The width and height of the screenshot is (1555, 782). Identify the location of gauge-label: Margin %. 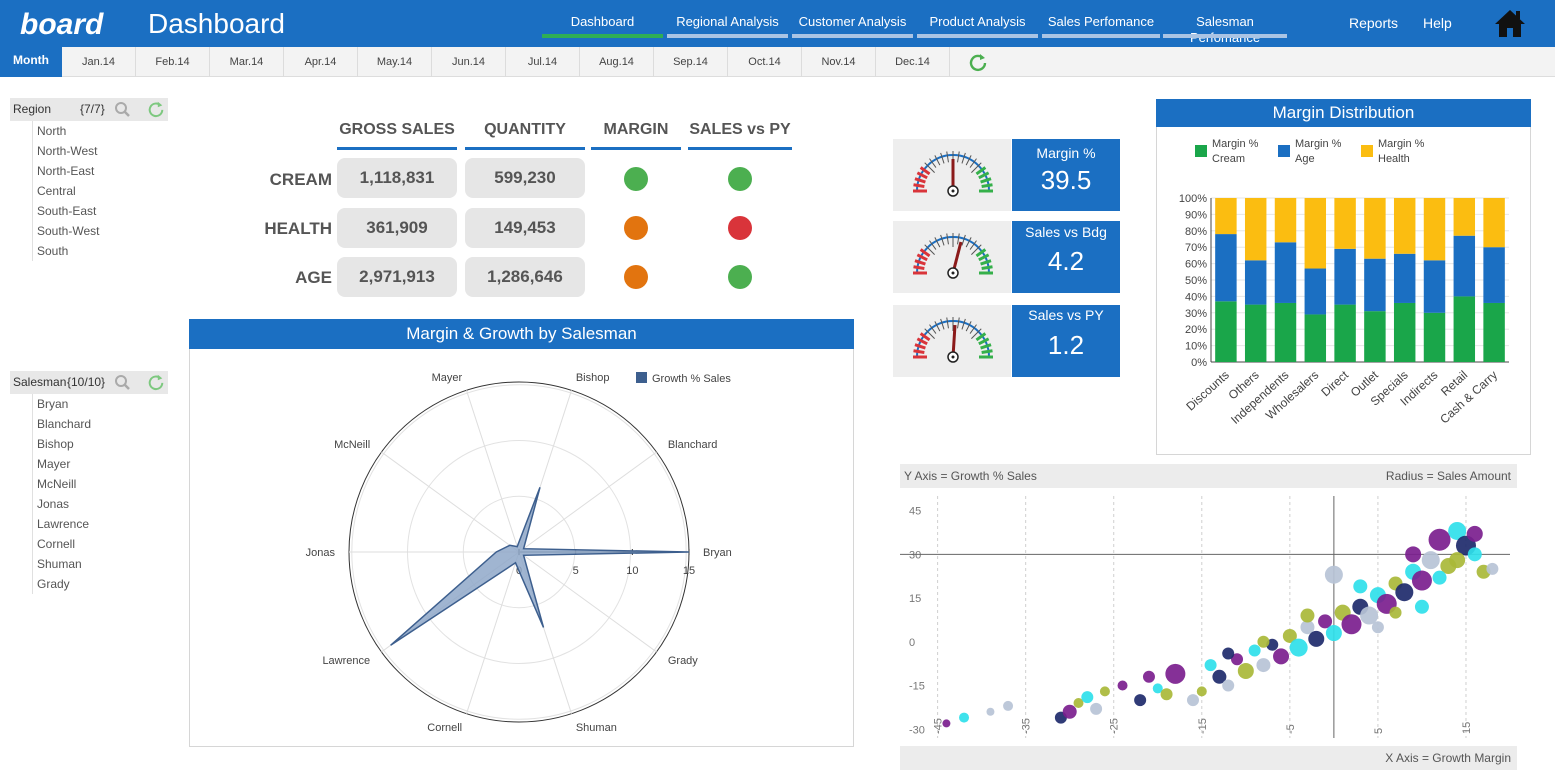
(1066, 153).